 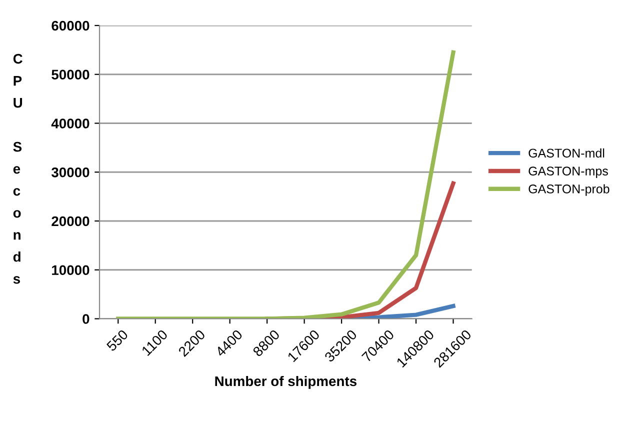 What do you see at coordinates (569, 190) in the screenshot?
I see `legend-label: GASTON-prob` at bounding box center [569, 190].